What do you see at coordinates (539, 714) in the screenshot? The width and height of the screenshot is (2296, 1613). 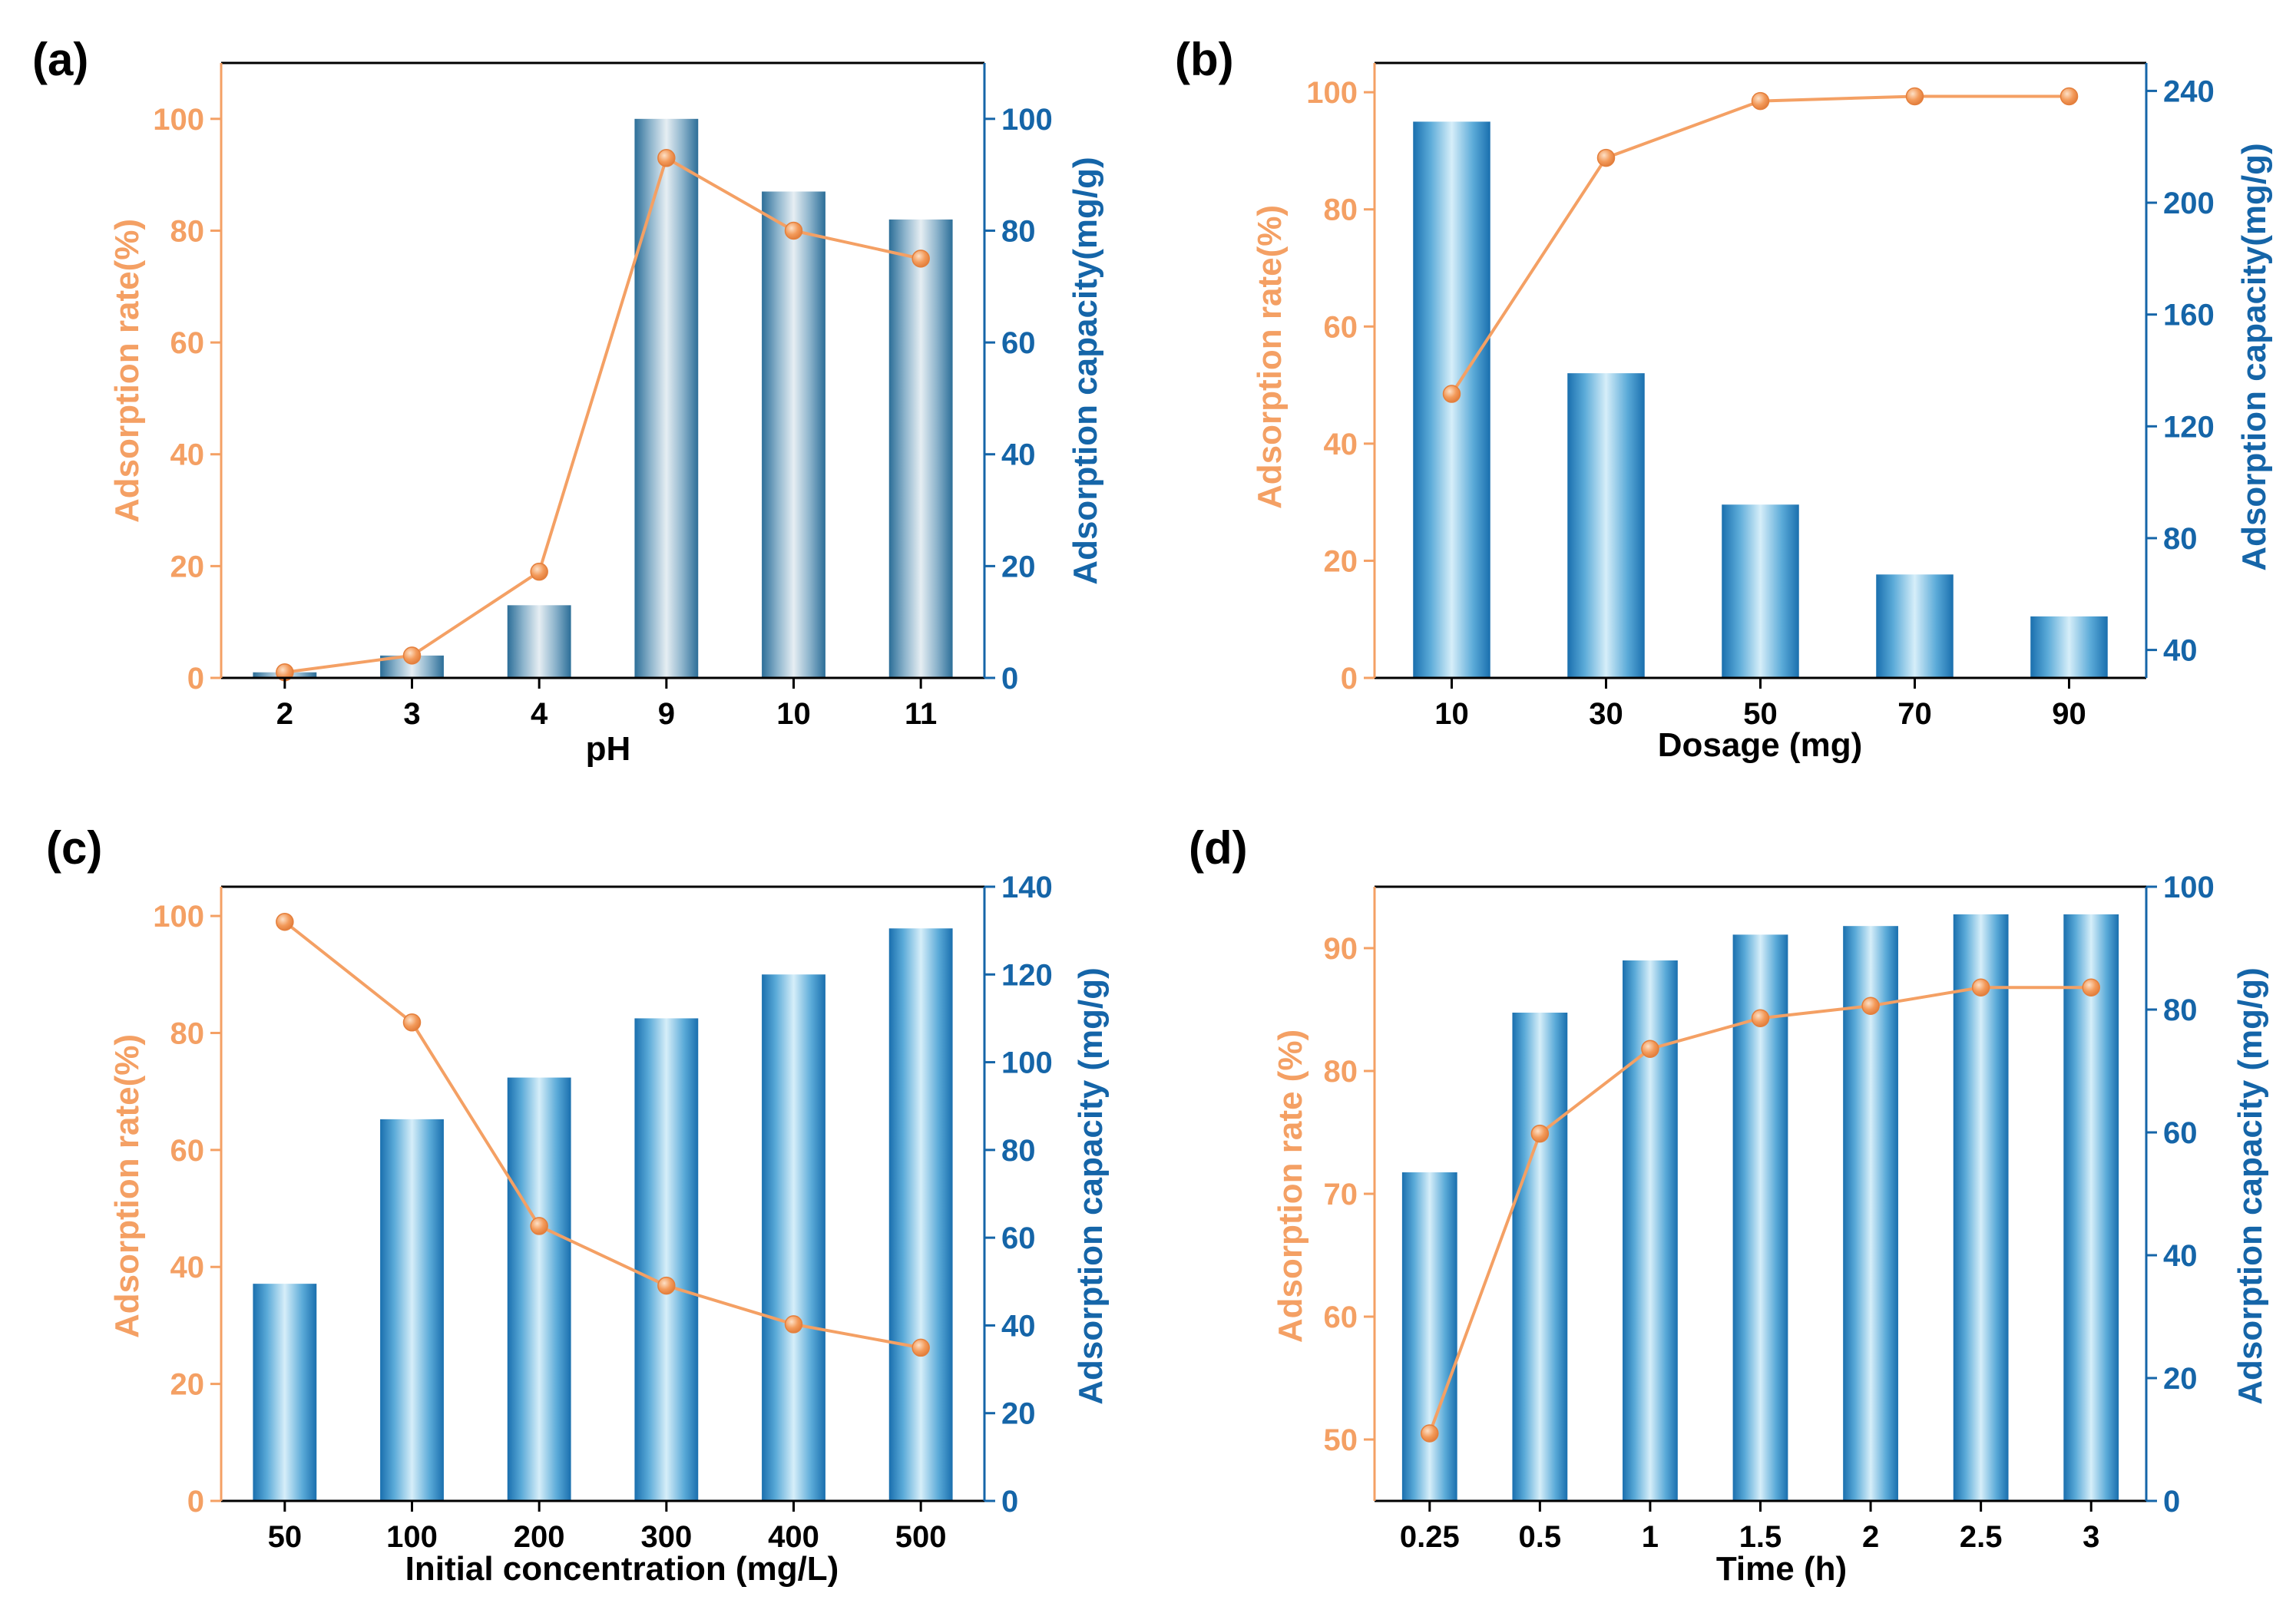 I see `panel-a-xtick-label-2: 4` at bounding box center [539, 714].